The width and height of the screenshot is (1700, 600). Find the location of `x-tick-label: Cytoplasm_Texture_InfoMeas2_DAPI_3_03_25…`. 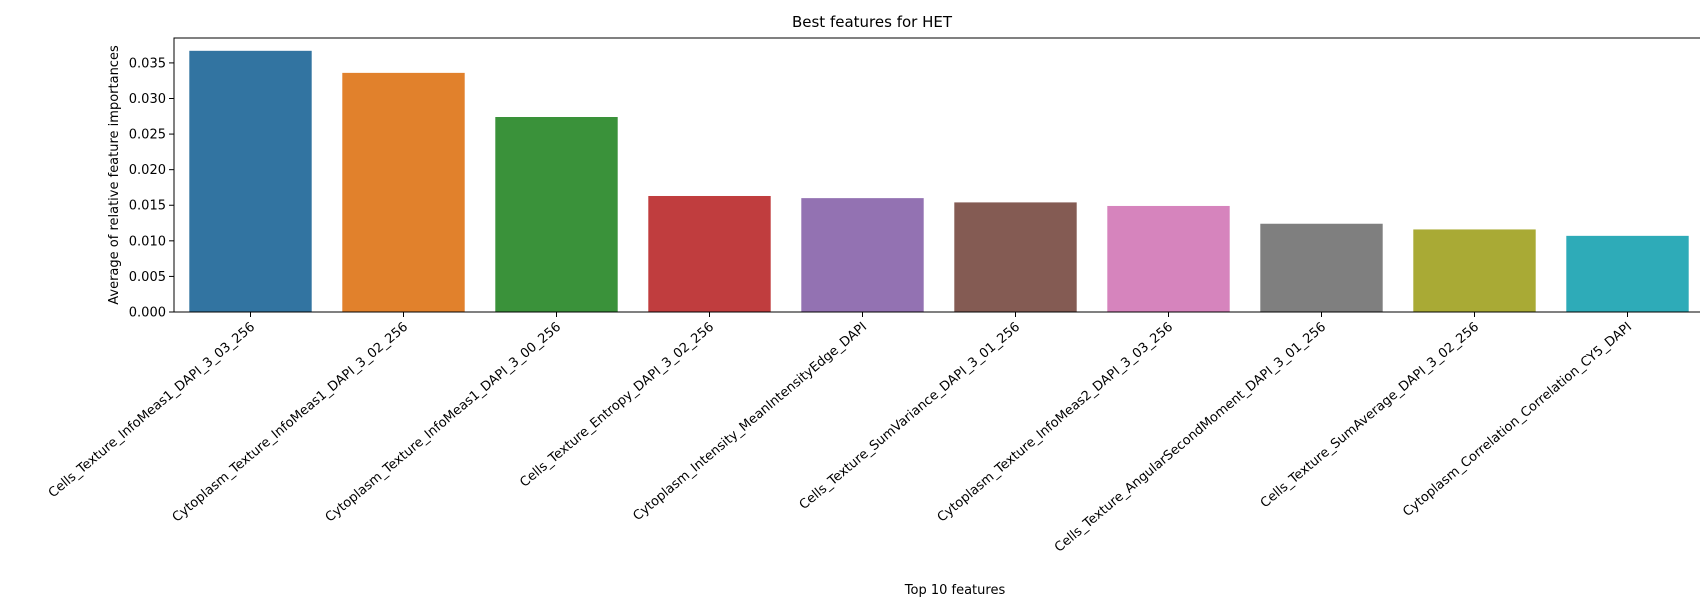

x-tick-label: Cytoplasm_Texture_InfoMeas2_DAPI_3_03_25… is located at coordinates (1055, 423).